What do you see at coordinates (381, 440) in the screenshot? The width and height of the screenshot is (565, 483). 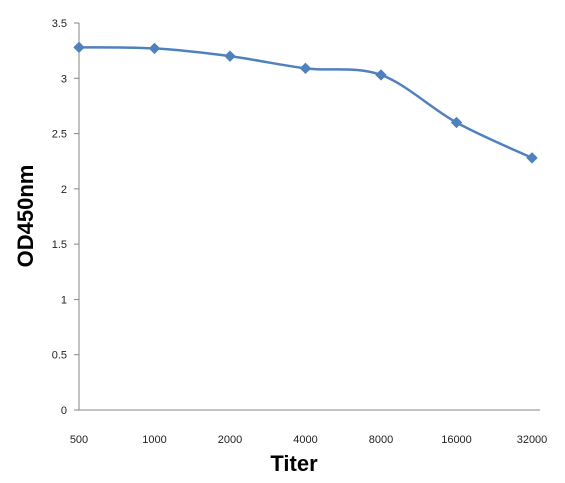 I see `x-tick-label: 8000` at bounding box center [381, 440].